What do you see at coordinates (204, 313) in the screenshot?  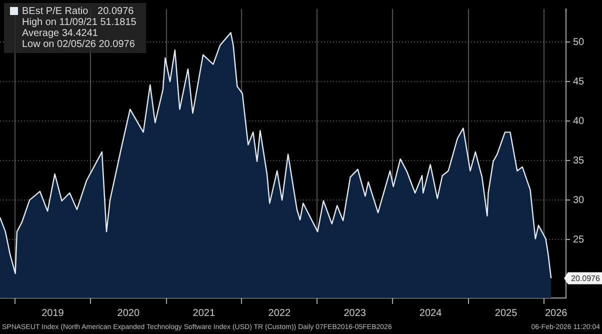 I see `x-tick-label: 2021` at bounding box center [204, 313].